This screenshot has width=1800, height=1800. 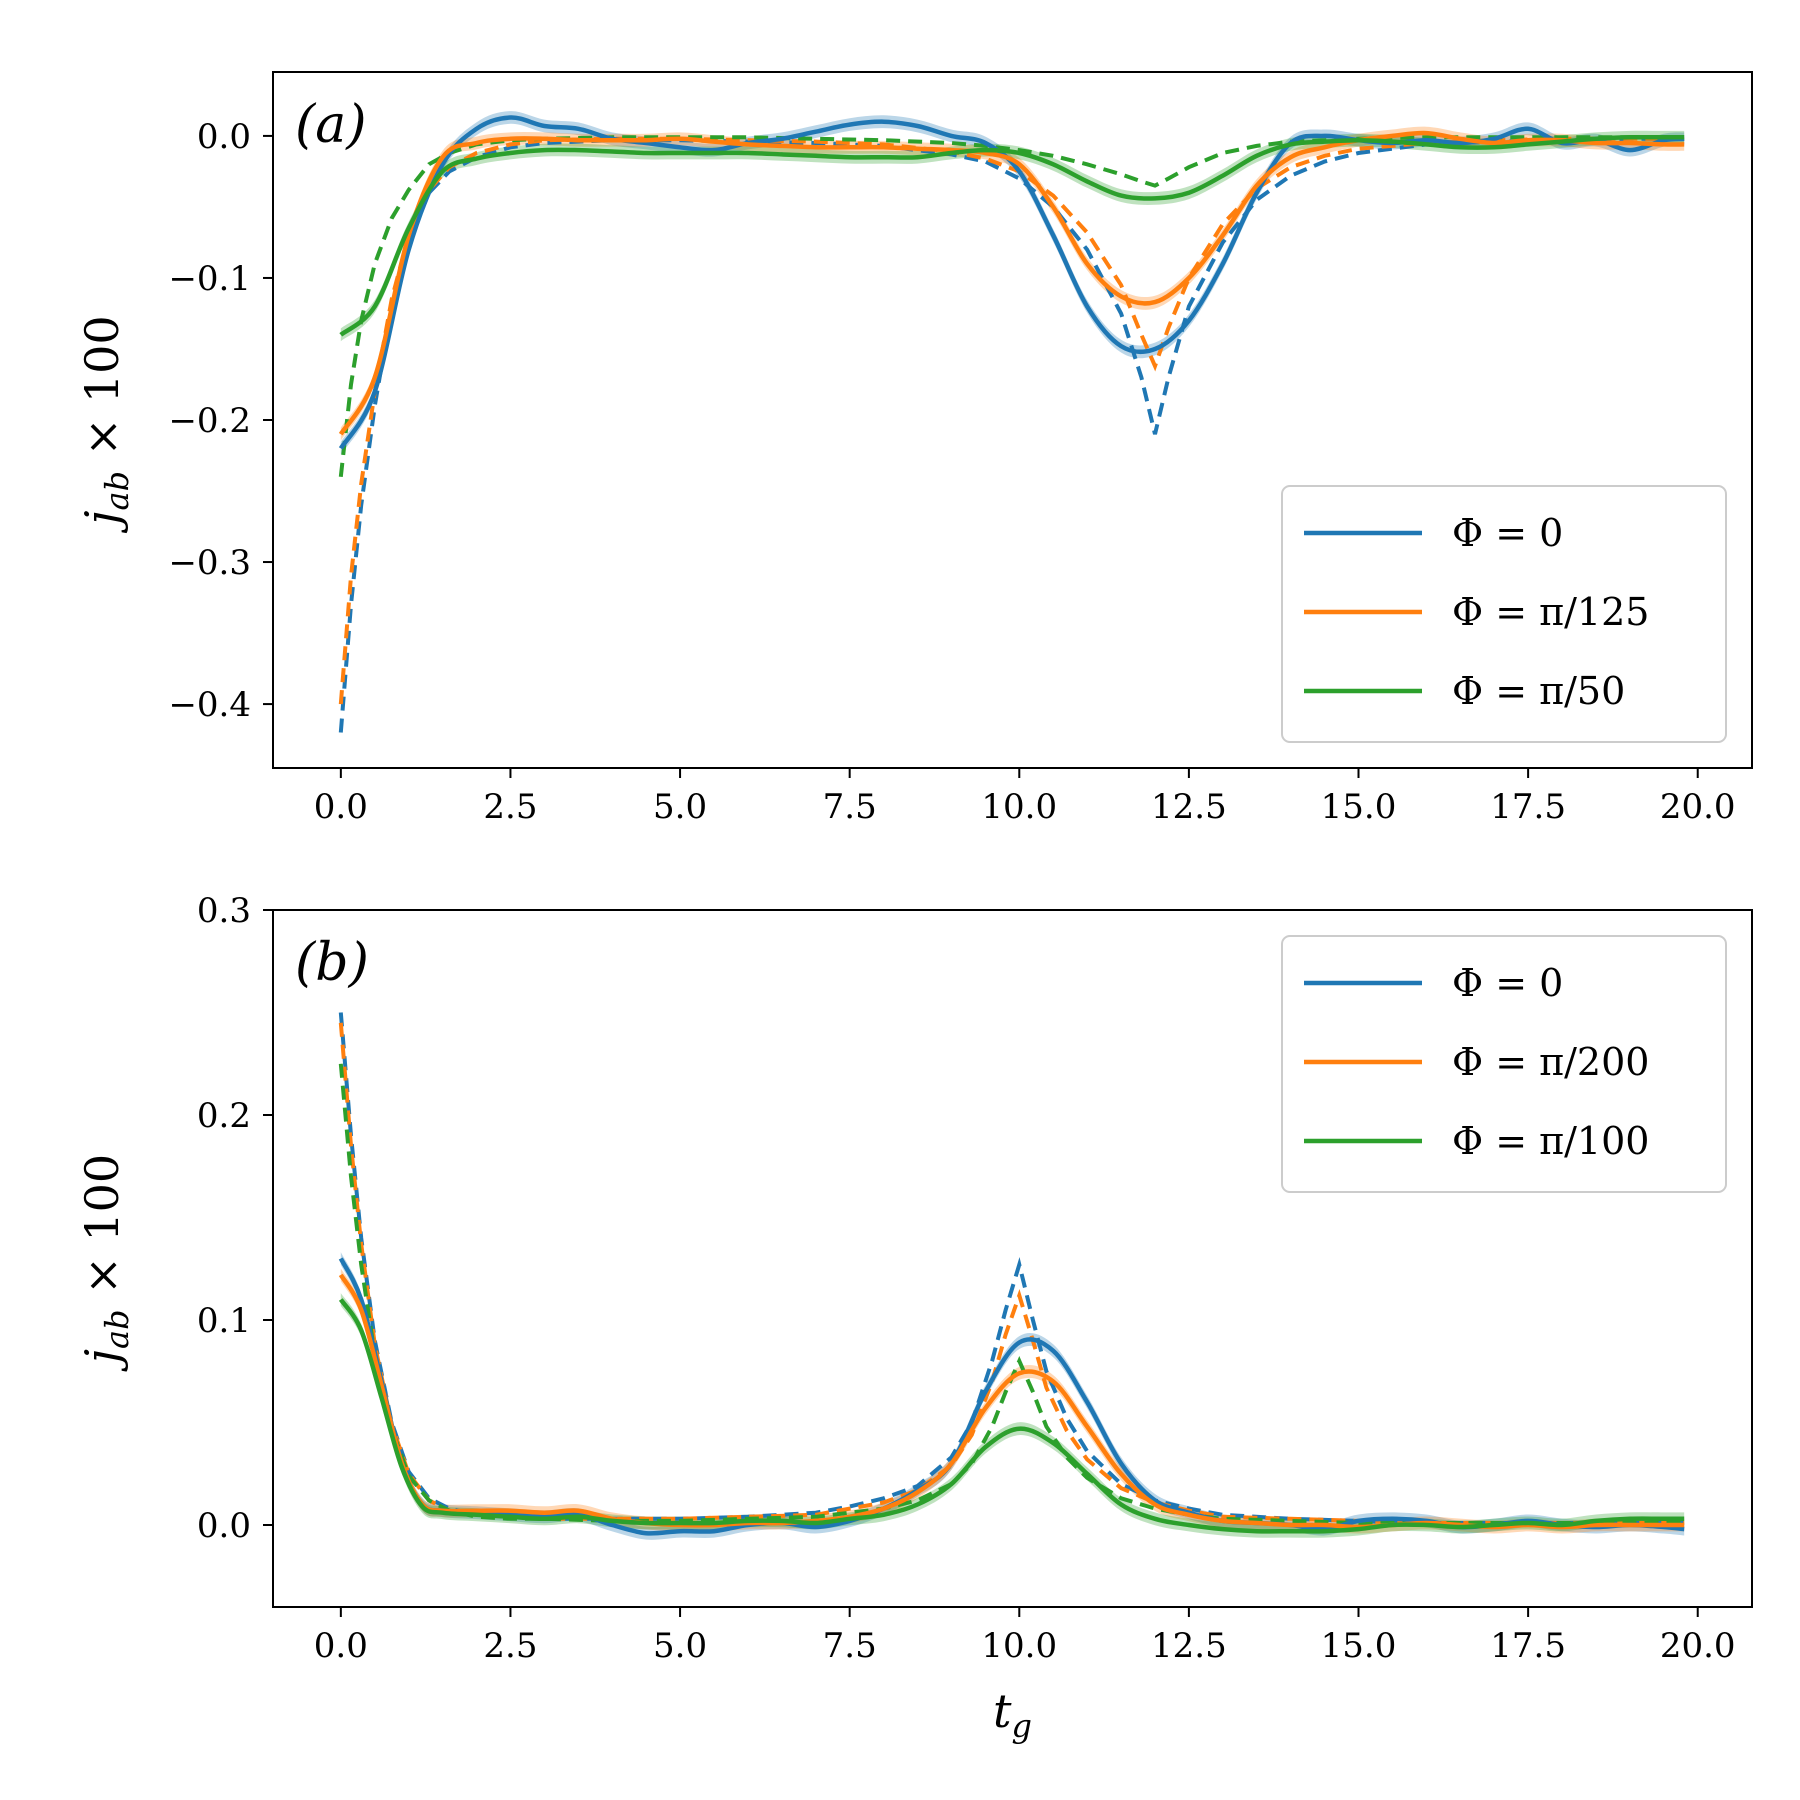 What do you see at coordinates (1538, 691) in the screenshot?
I see `legend-entry-label: Φ = π/50` at bounding box center [1538, 691].